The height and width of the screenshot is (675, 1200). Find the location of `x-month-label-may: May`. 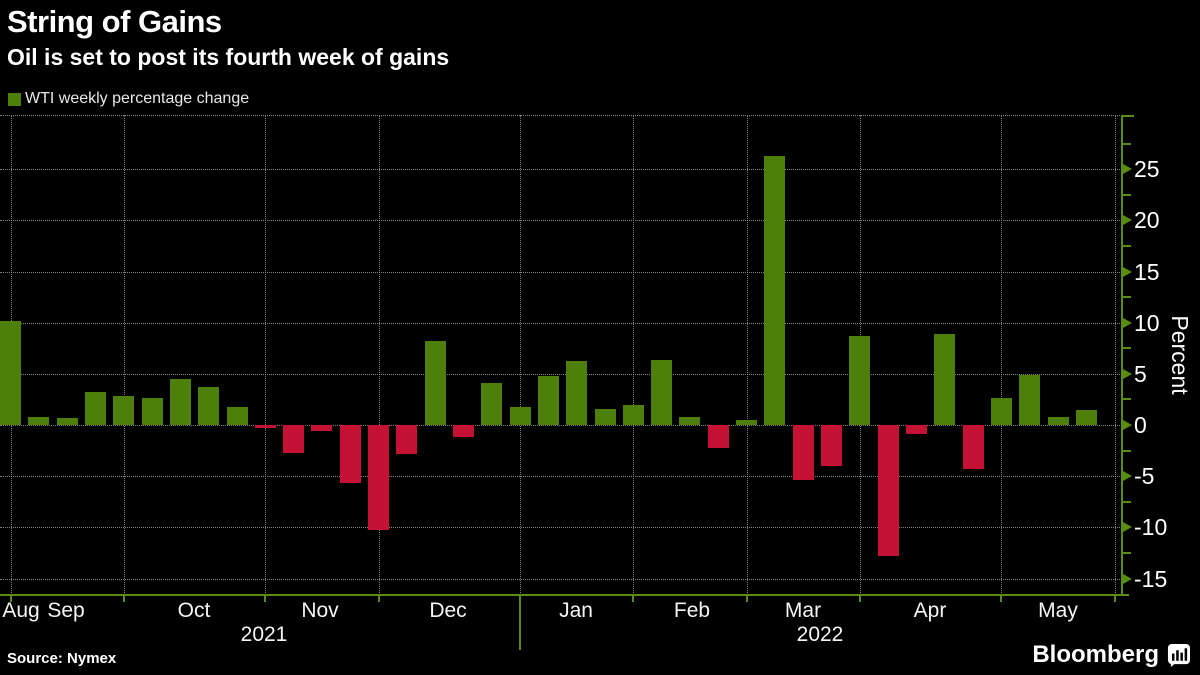

x-month-label-may: May is located at coordinates (1058, 610).